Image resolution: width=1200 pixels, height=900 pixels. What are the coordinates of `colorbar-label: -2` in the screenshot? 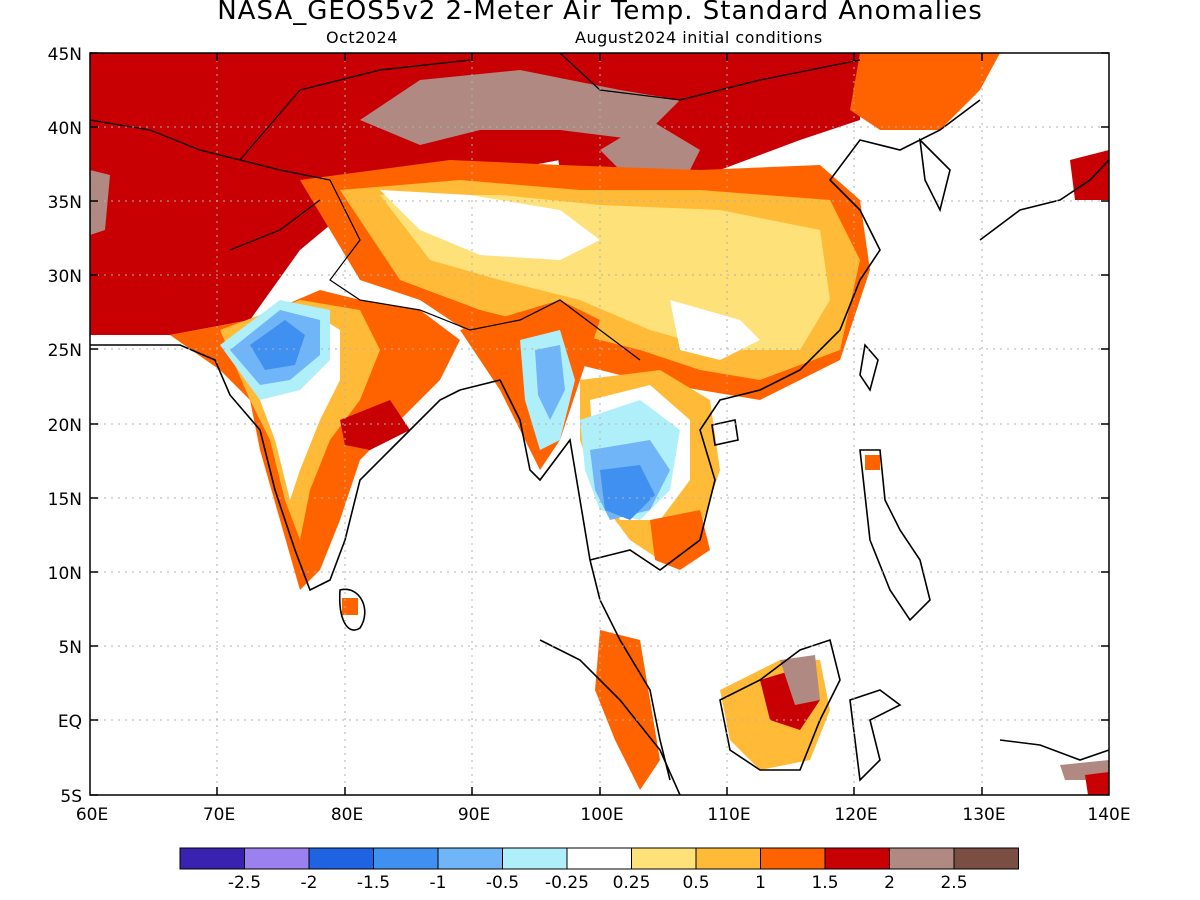 It's located at (309, 883).